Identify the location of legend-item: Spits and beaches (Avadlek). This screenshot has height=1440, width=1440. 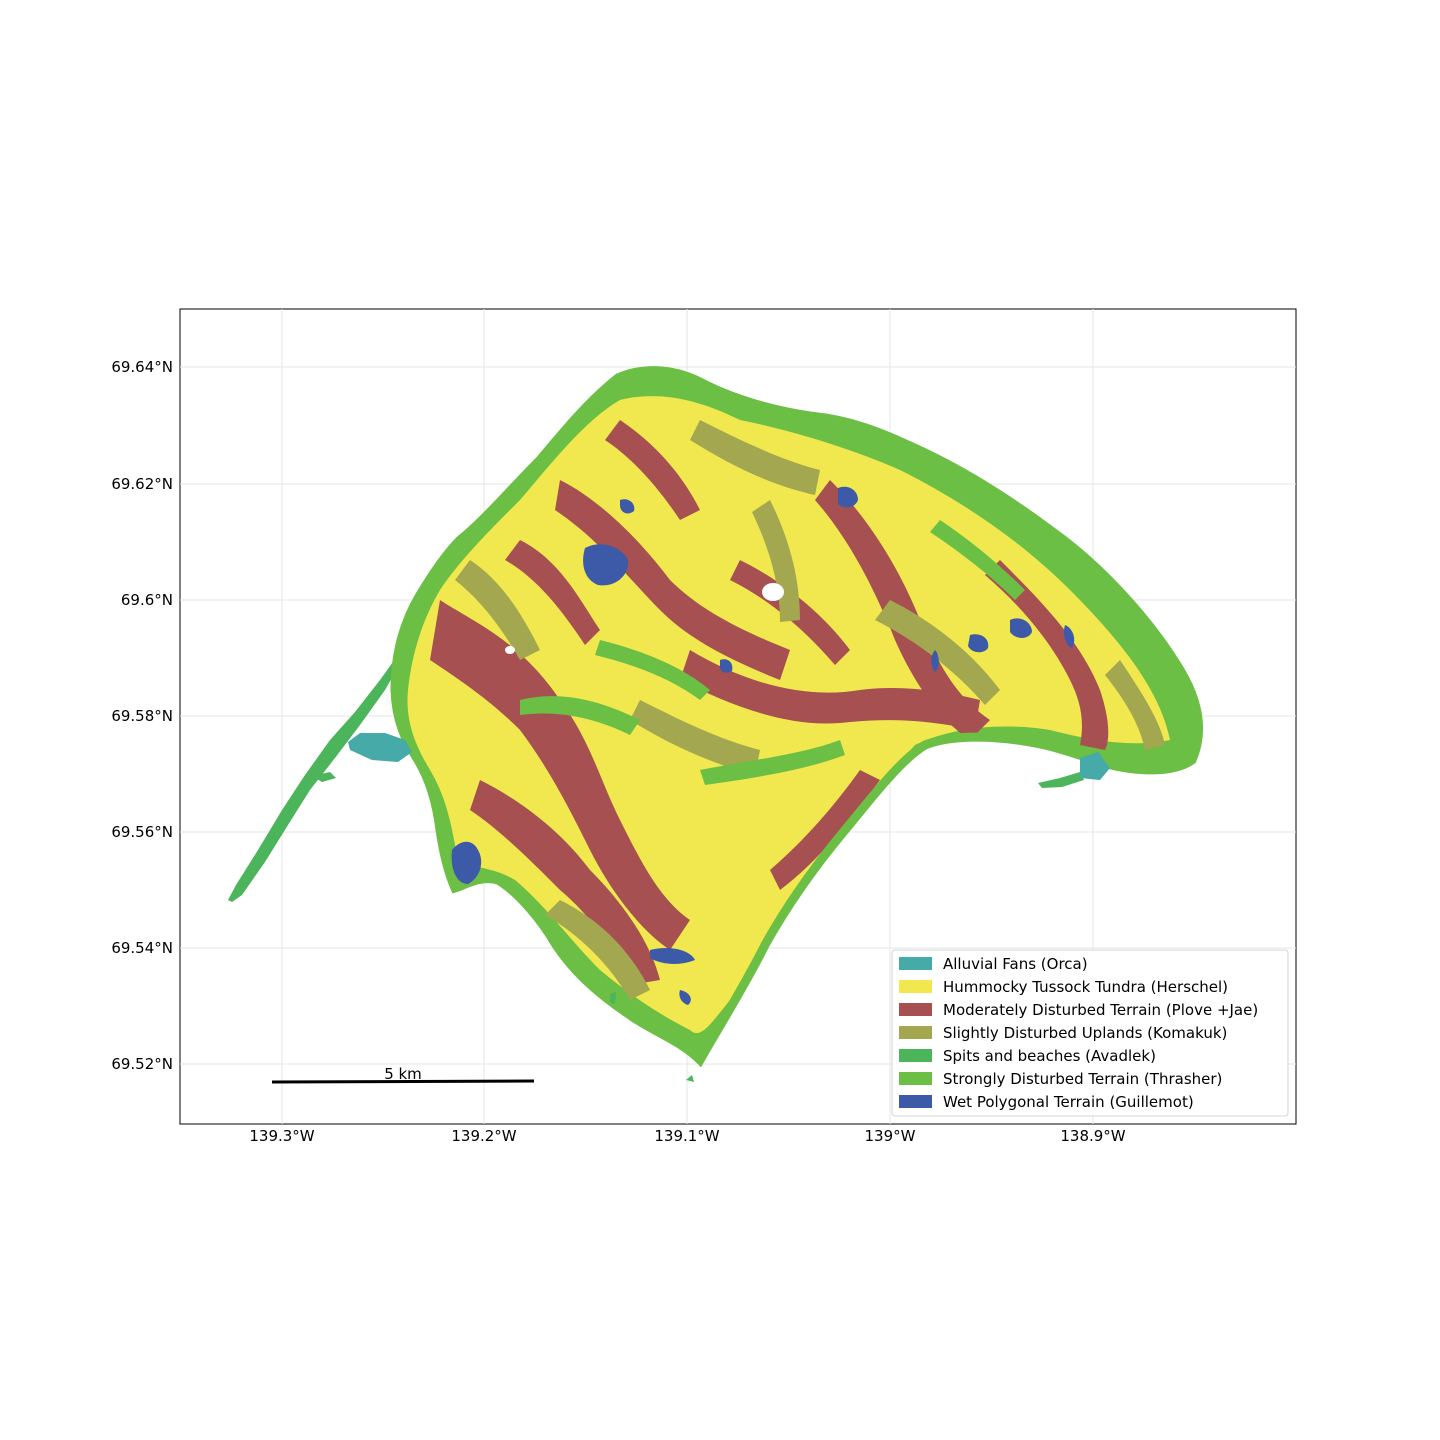
(1027, 1056).